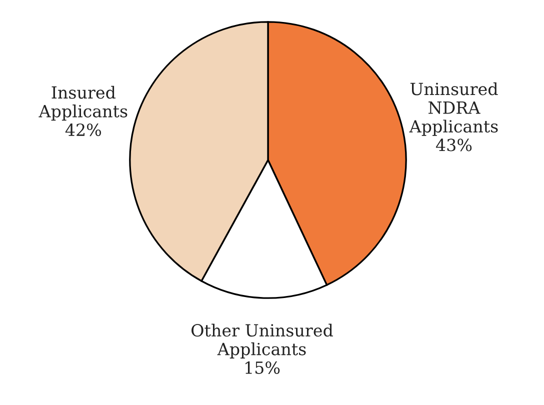  What do you see at coordinates (263, 367) in the screenshot?
I see `data-label: 15%` at bounding box center [263, 367].